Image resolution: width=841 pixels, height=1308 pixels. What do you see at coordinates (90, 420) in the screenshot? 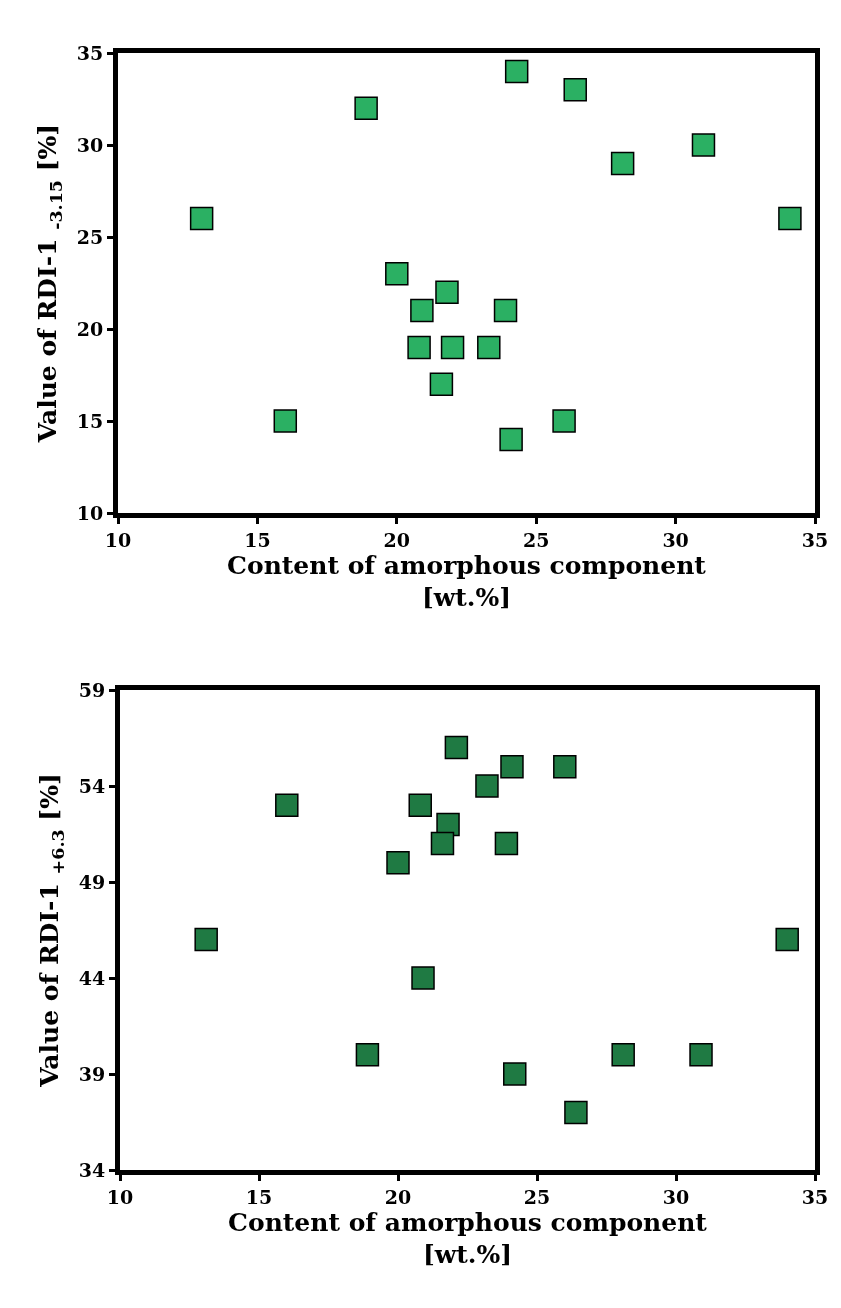
I see `y-tick-label: 15` at bounding box center [90, 420].